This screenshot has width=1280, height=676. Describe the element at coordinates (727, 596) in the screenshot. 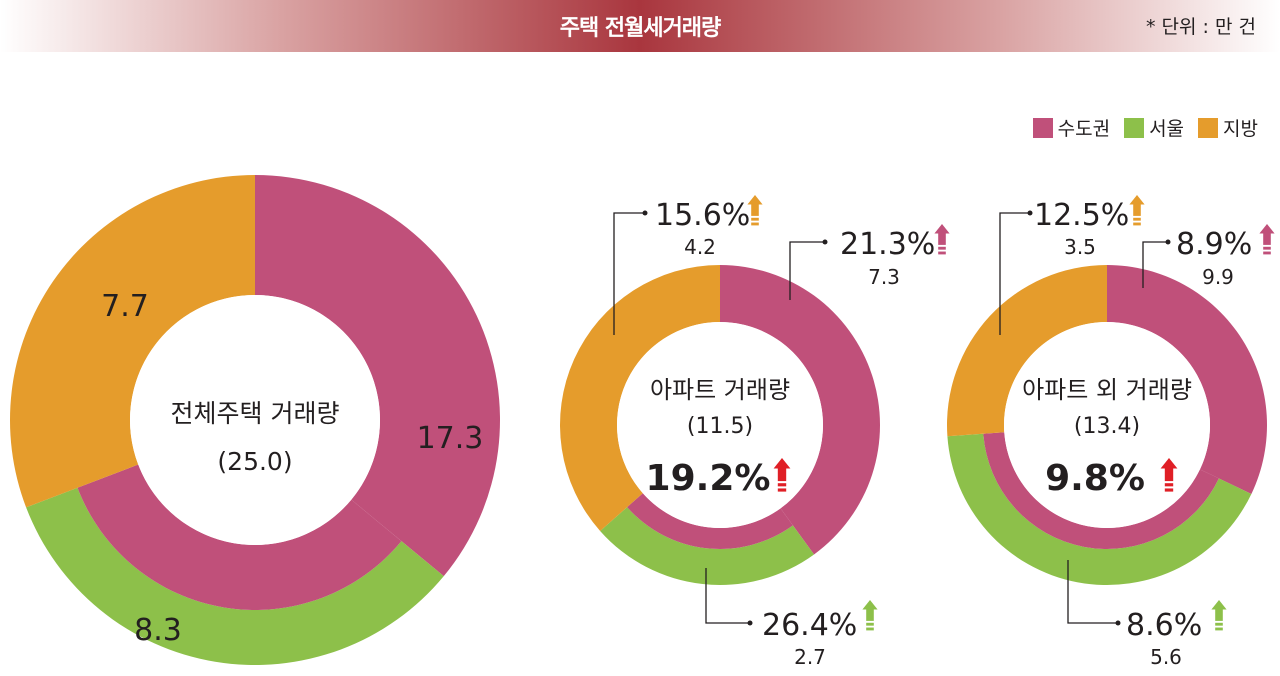

I see `donut-1-seoul-leader` at that location.